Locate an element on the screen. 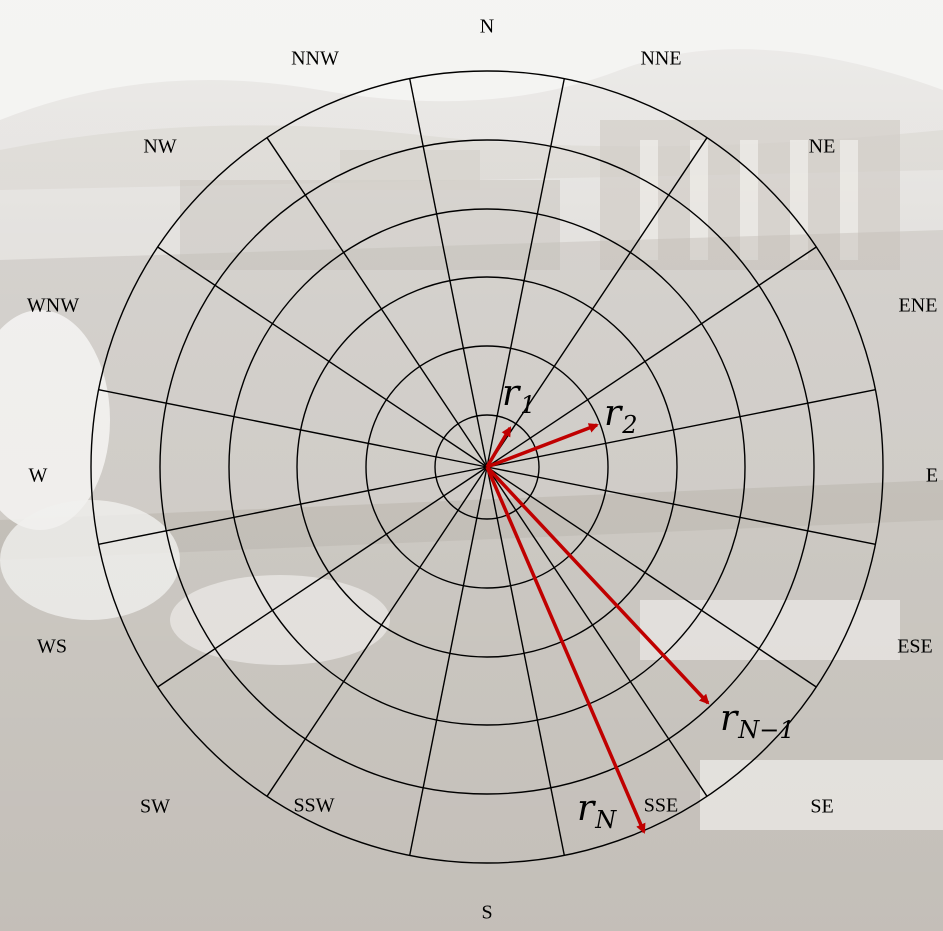  vector-r2 is located at coordinates (542, 446).